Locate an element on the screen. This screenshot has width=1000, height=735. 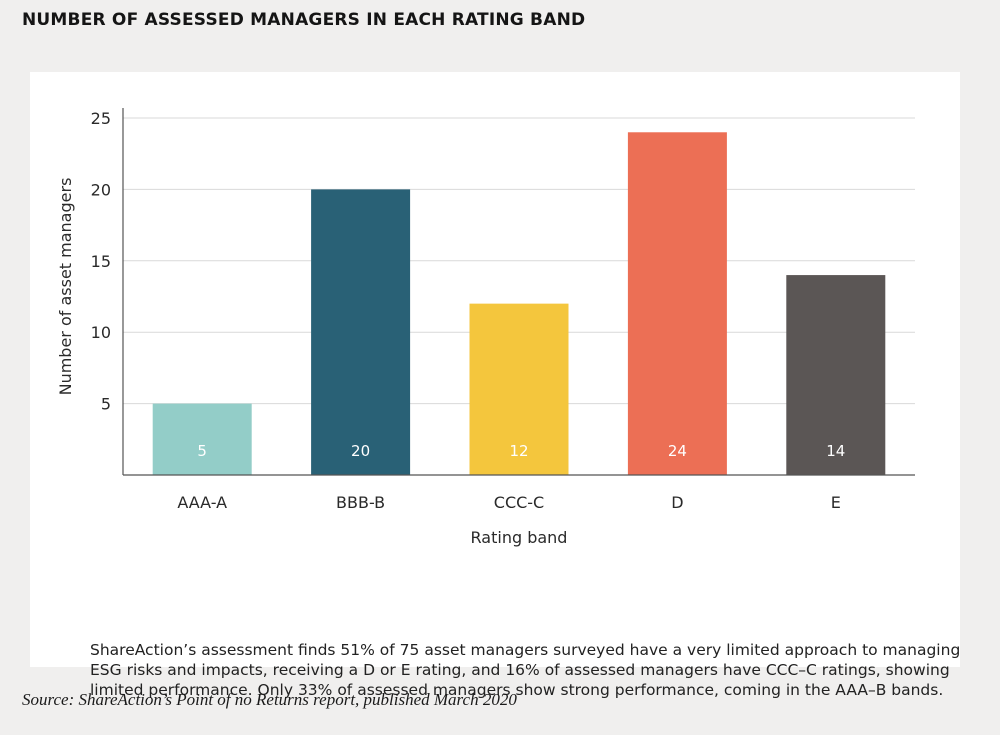
bar-value-label: 20 is located at coordinates (360, 451).